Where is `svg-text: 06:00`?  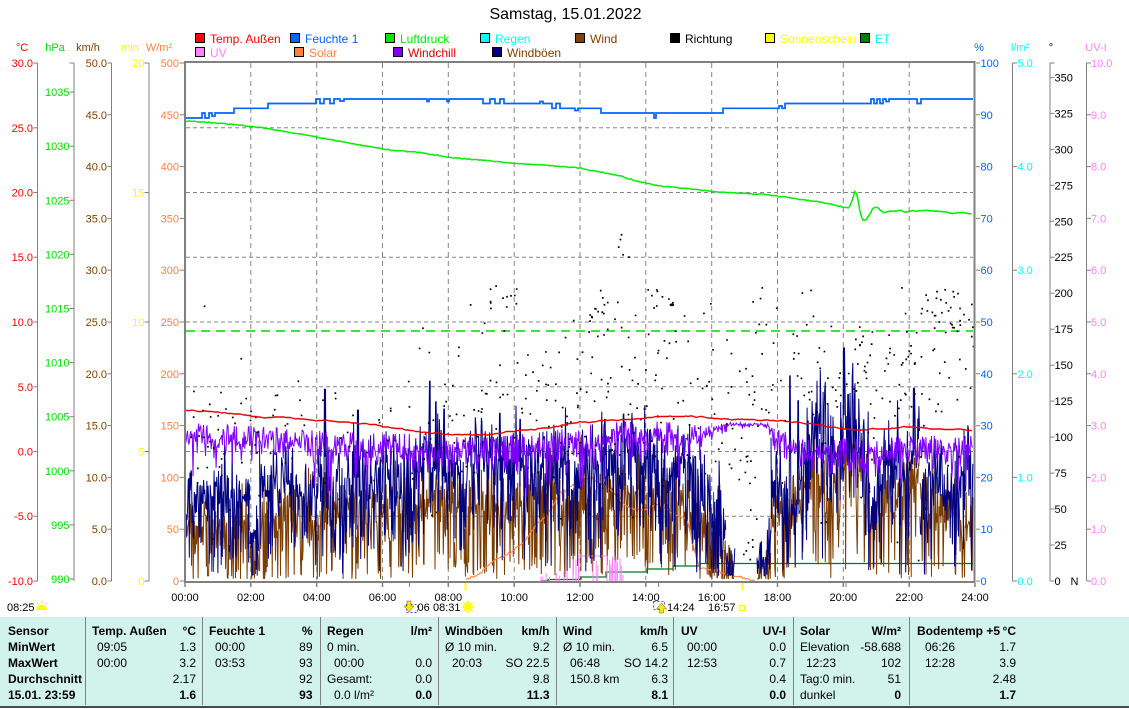
svg-text: 06:00 is located at coordinates (383, 598).